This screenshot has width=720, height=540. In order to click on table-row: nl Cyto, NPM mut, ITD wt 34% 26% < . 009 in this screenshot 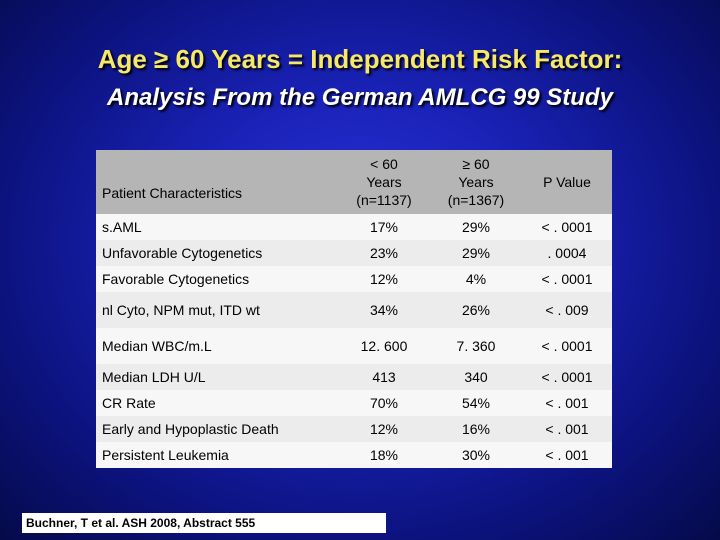, I will do `click(354, 310)`.